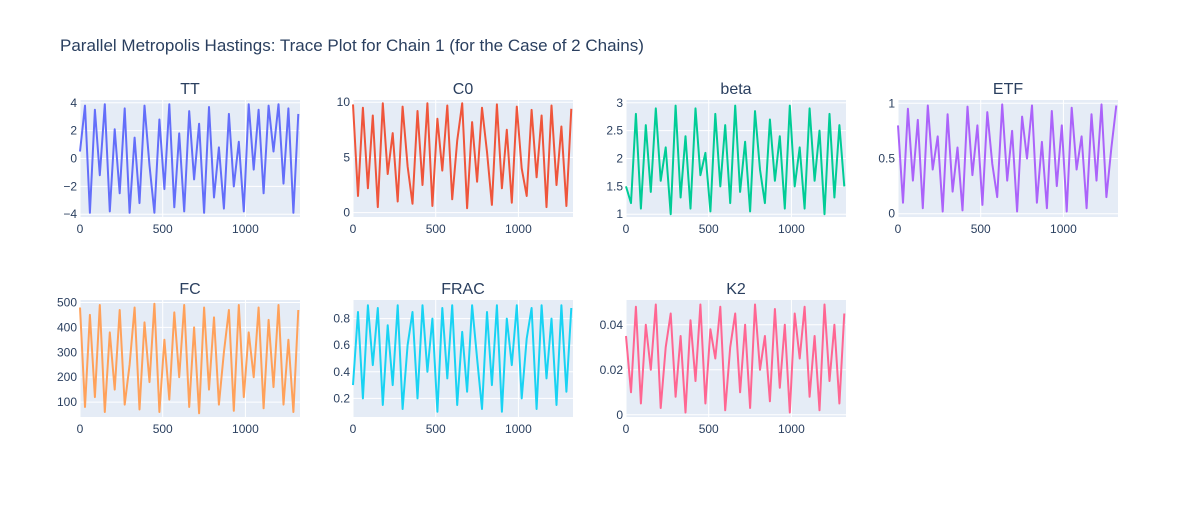  I want to click on trace-line-c0, so click(462, 156).